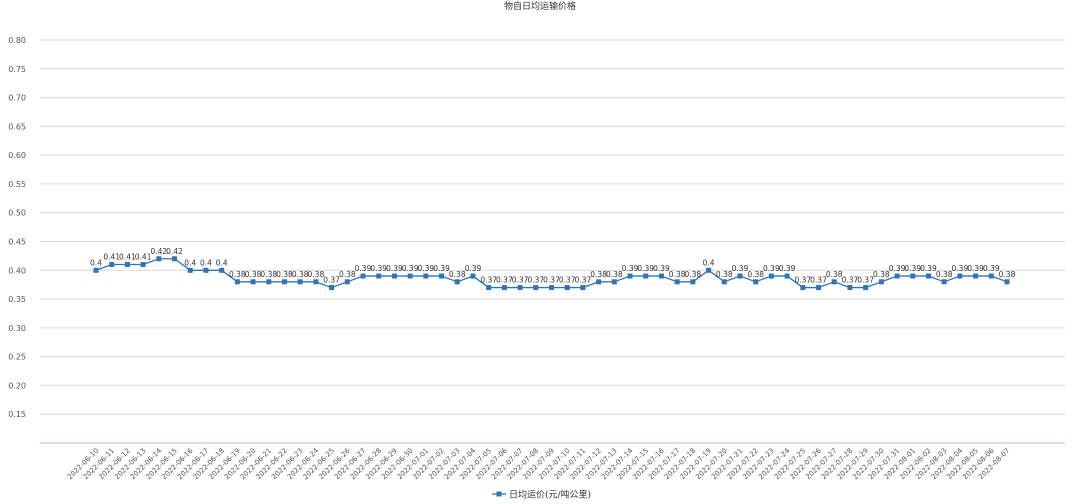 The height and width of the screenshot is (504, 1080). I want to click on y-tick-label: 0.50, so click(17, 213).